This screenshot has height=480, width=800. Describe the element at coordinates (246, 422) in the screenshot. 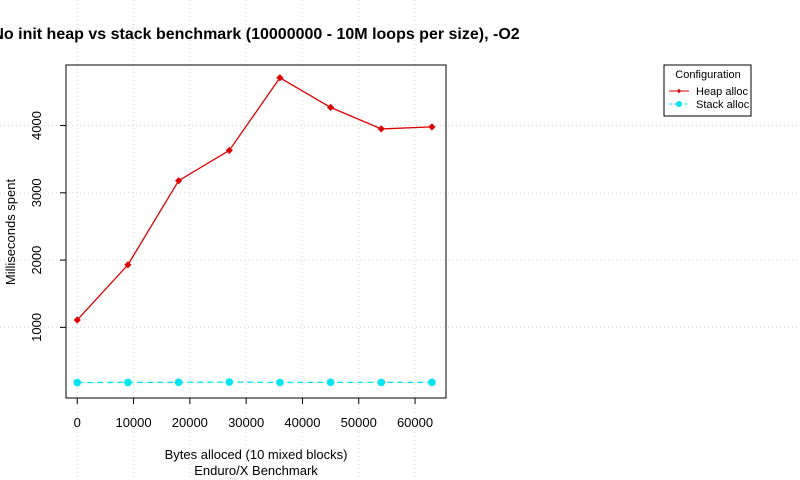

I see `x-tick-label: 30000` at that location.